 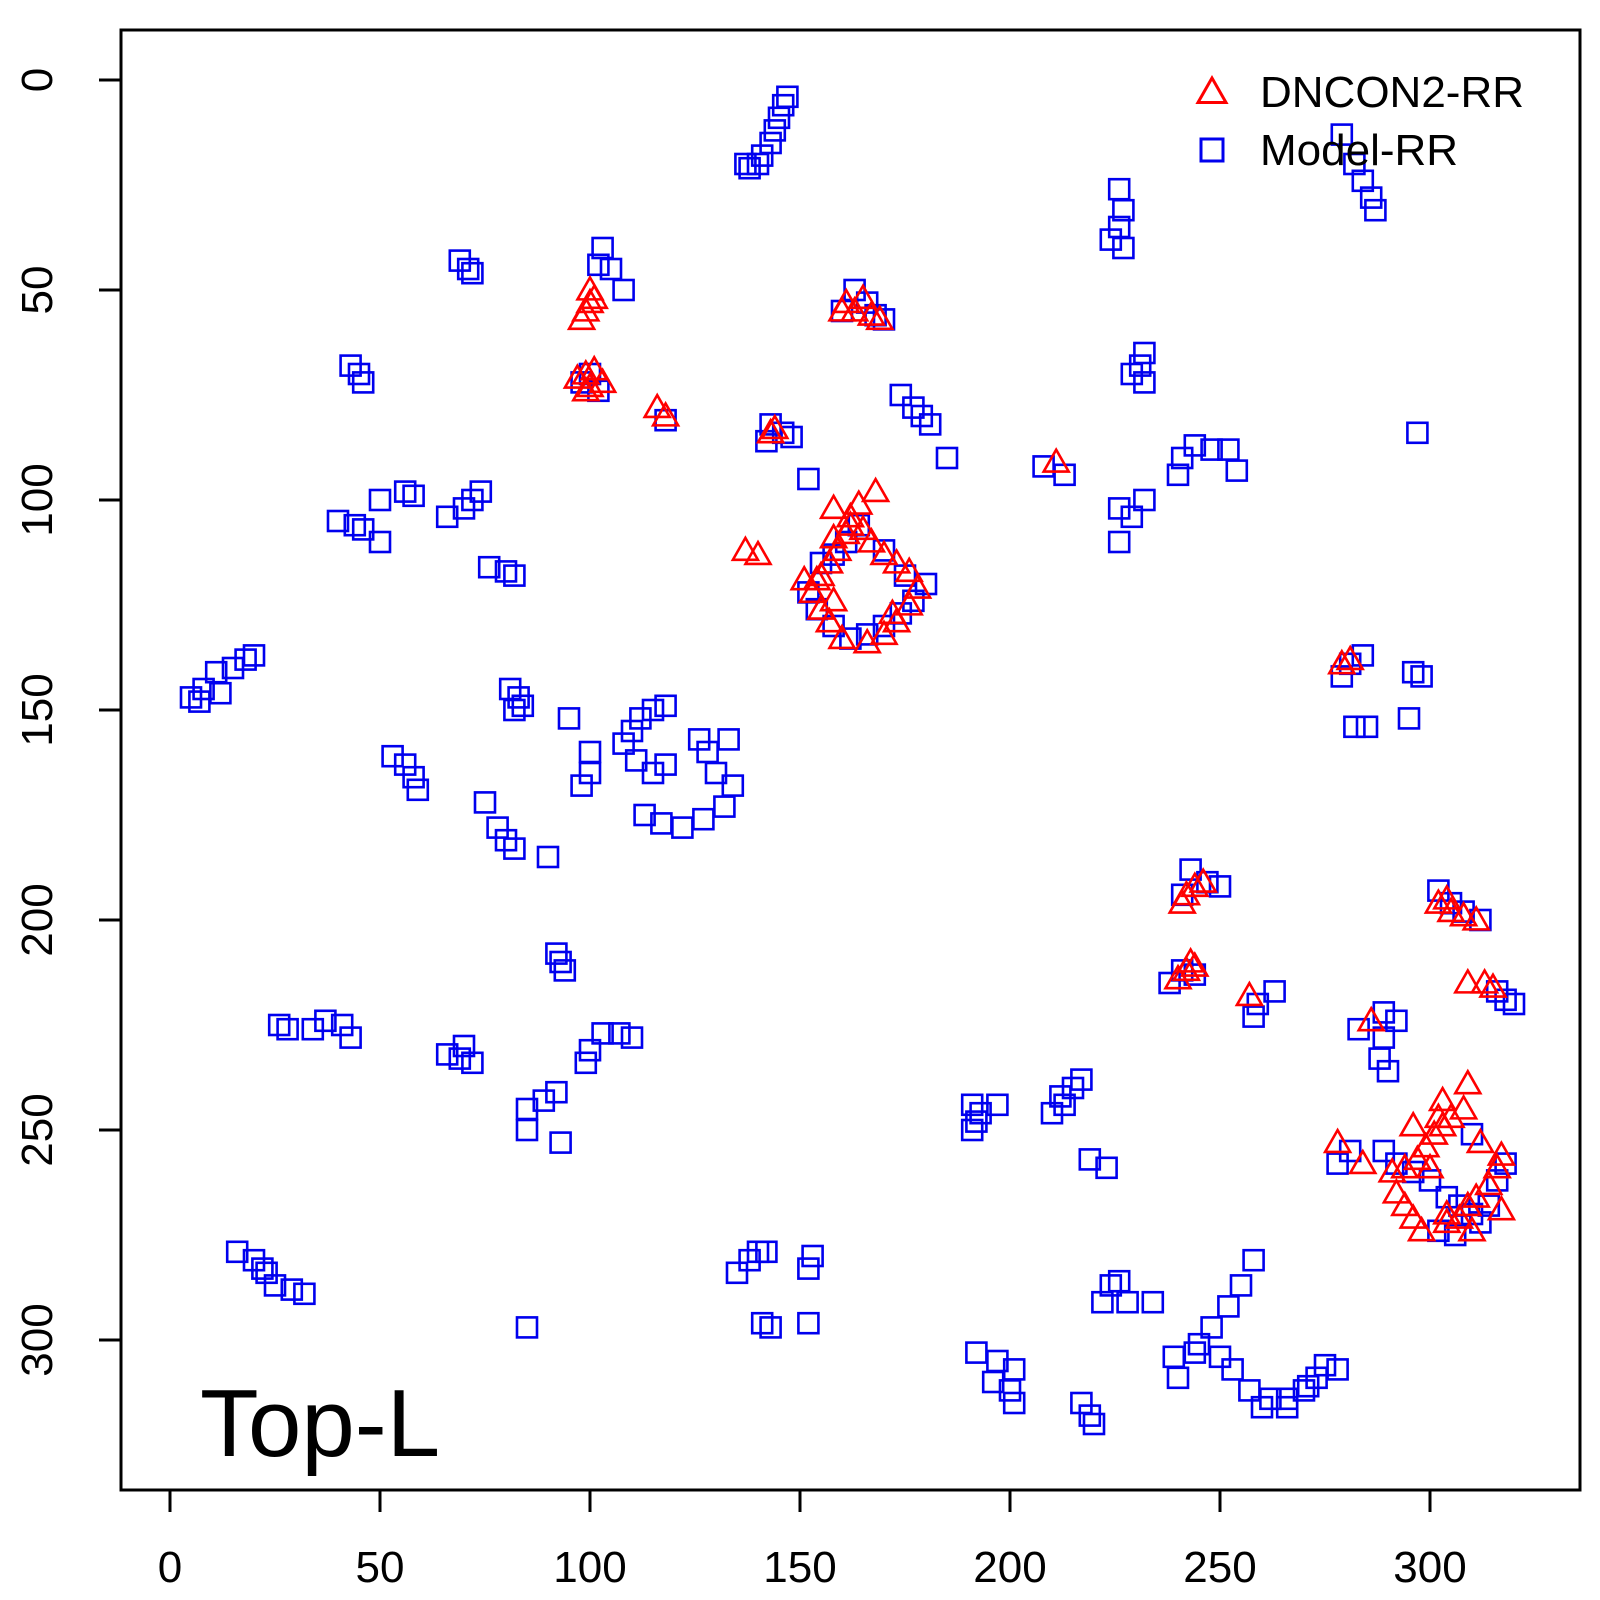 What do you see at coordinates (589, 1567) in the screenshot?
I see `x-tick-label-100: 100` at bounding box center [589, 1567].